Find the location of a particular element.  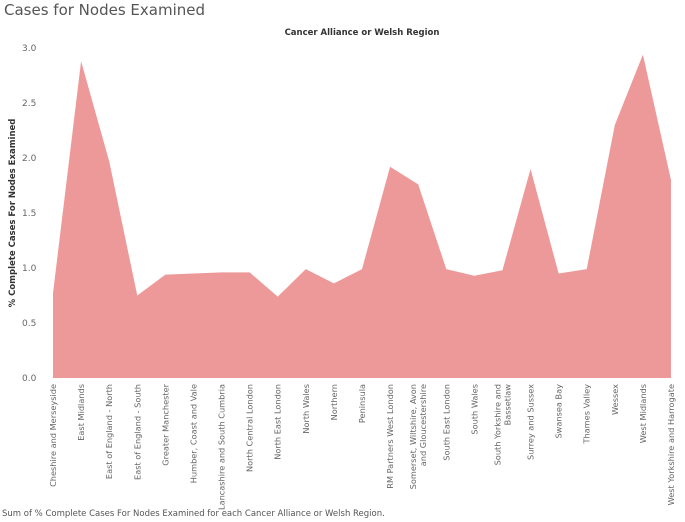

x-tick-label: RM Partners West London is located at coordinates (390, 436).